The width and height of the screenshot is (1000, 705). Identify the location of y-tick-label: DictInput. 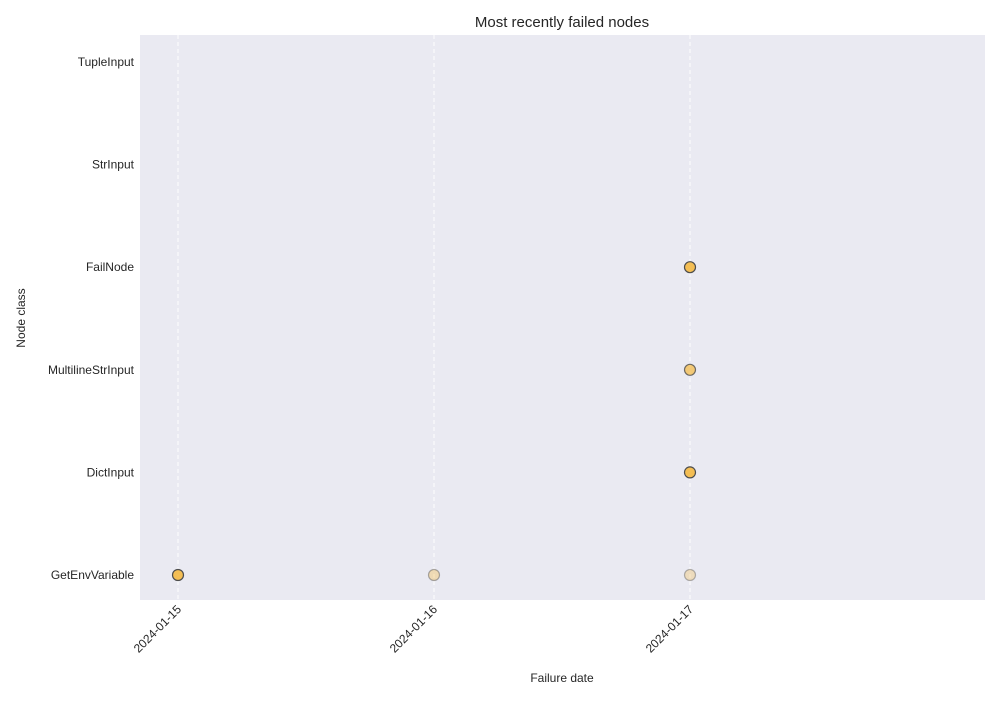
(111, 472).